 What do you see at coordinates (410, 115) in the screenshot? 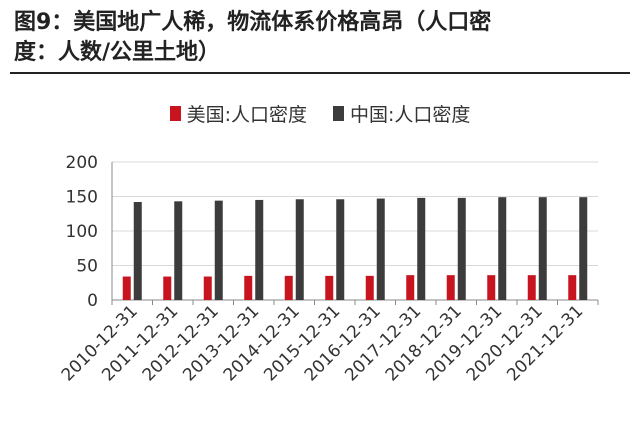
I see `legend-label-china: 中国:人口密度` at bounding box center [410, 115].